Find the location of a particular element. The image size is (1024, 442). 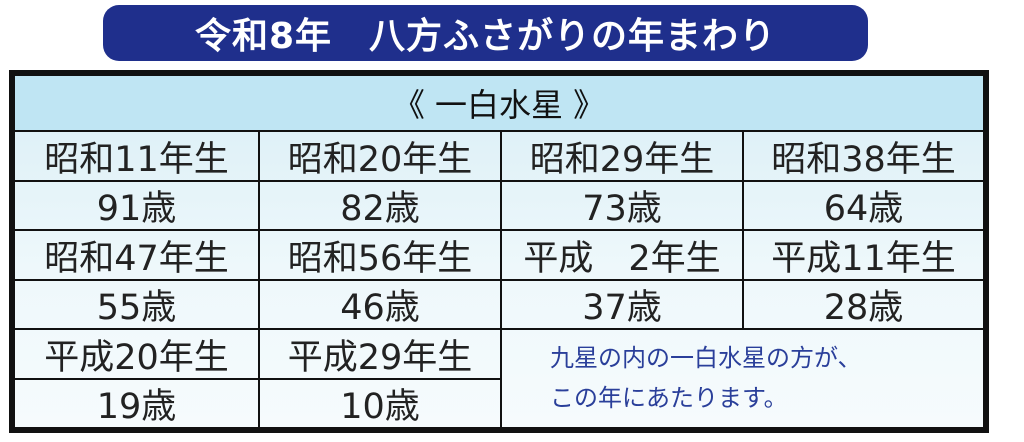

age-cell: 10歳 is located at coordinates (380, 407).